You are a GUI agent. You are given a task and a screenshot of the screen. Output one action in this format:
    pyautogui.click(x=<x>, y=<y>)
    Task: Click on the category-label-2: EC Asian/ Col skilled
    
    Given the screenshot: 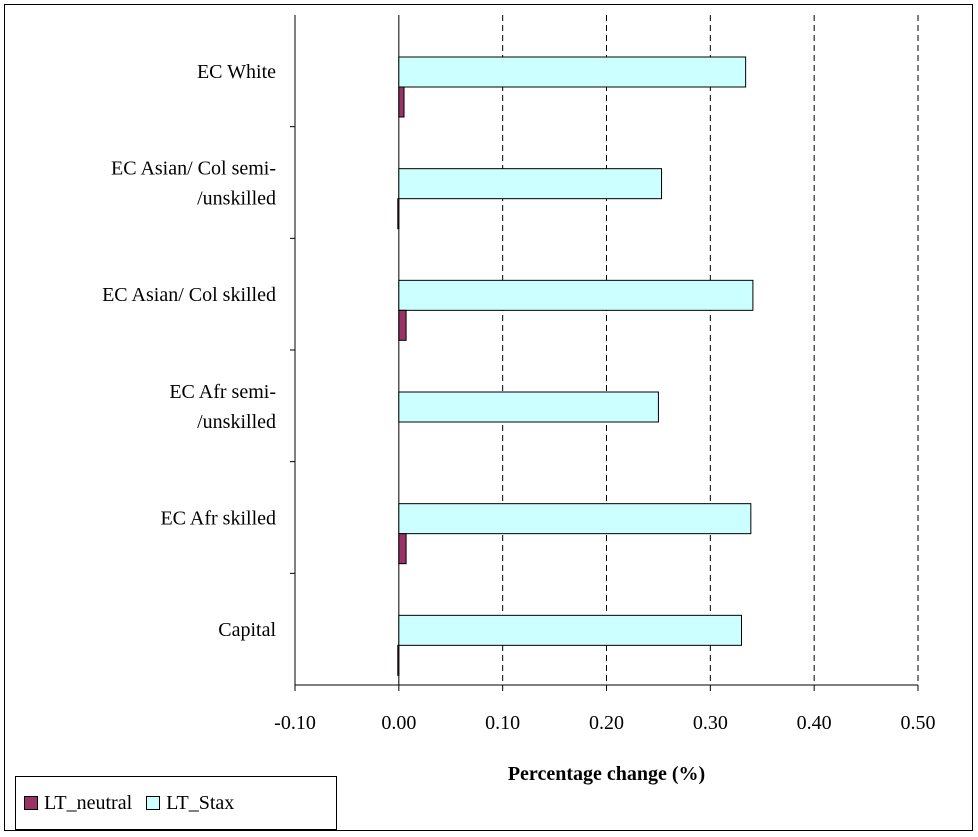 What is the action you would take?
    pyautogui.click(x=189, y=295)
    